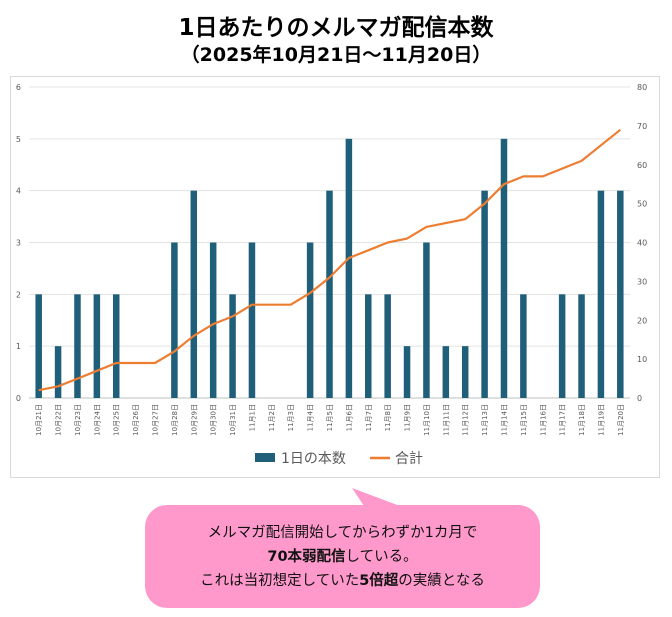  What do you see at coordinates (18, 346) in the screenshot?
I see `y-left-tick-1: 1` at bounding box center [18, 346].